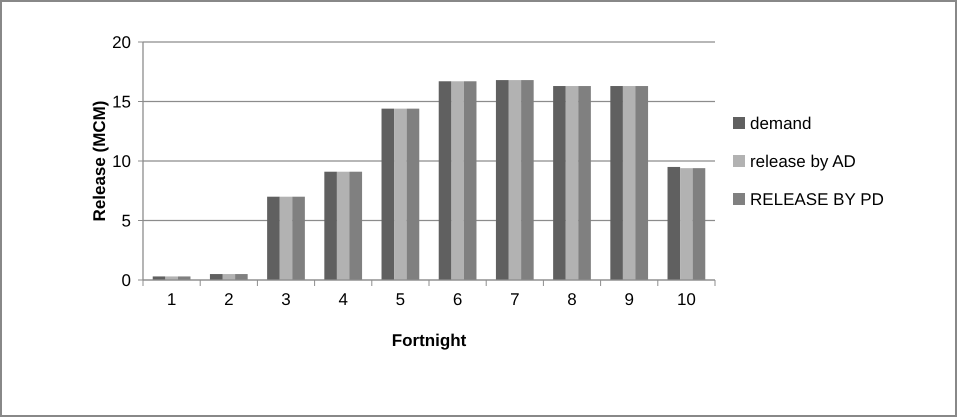 Image resolution: width=957 pixels, height=417 pixels. What do you see at coordinates (126, 280) in the screenshot?
I see `y-tick-label: 0` at bounding box center [126, 280].